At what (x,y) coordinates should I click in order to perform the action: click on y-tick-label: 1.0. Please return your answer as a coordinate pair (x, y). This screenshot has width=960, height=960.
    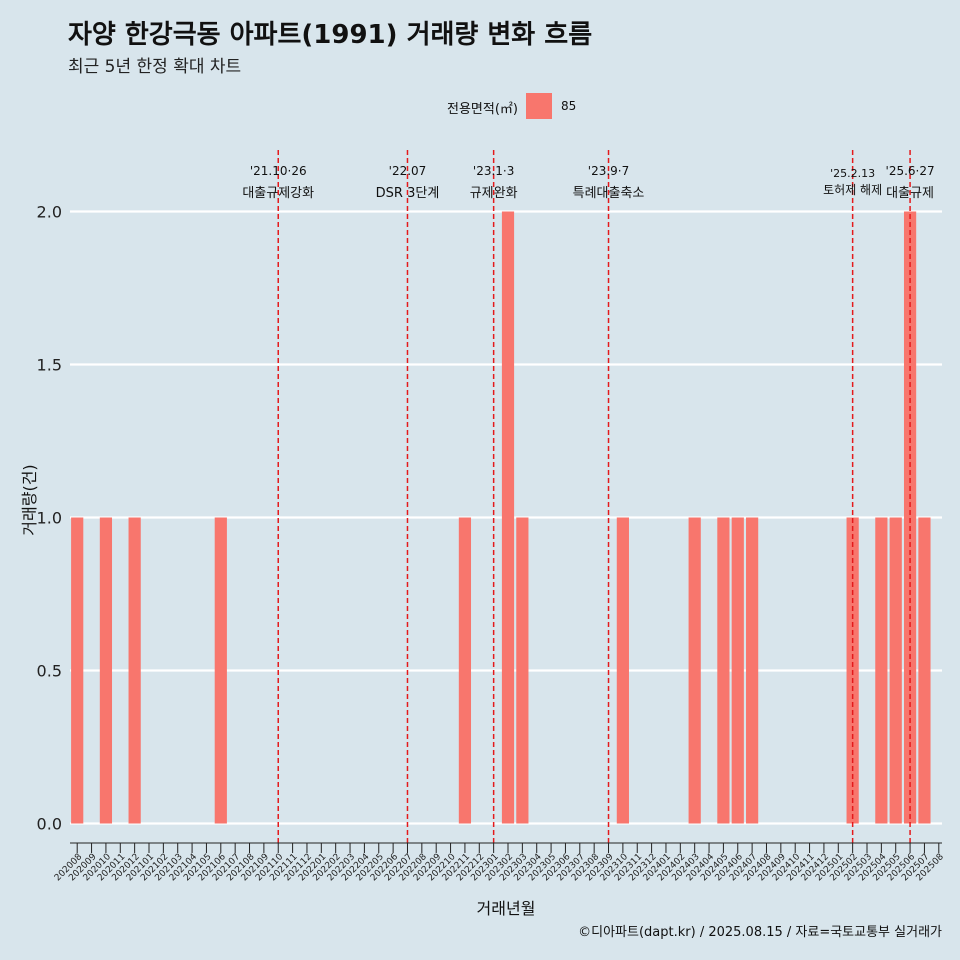
    Looking at the image, I should click on (49, 518).